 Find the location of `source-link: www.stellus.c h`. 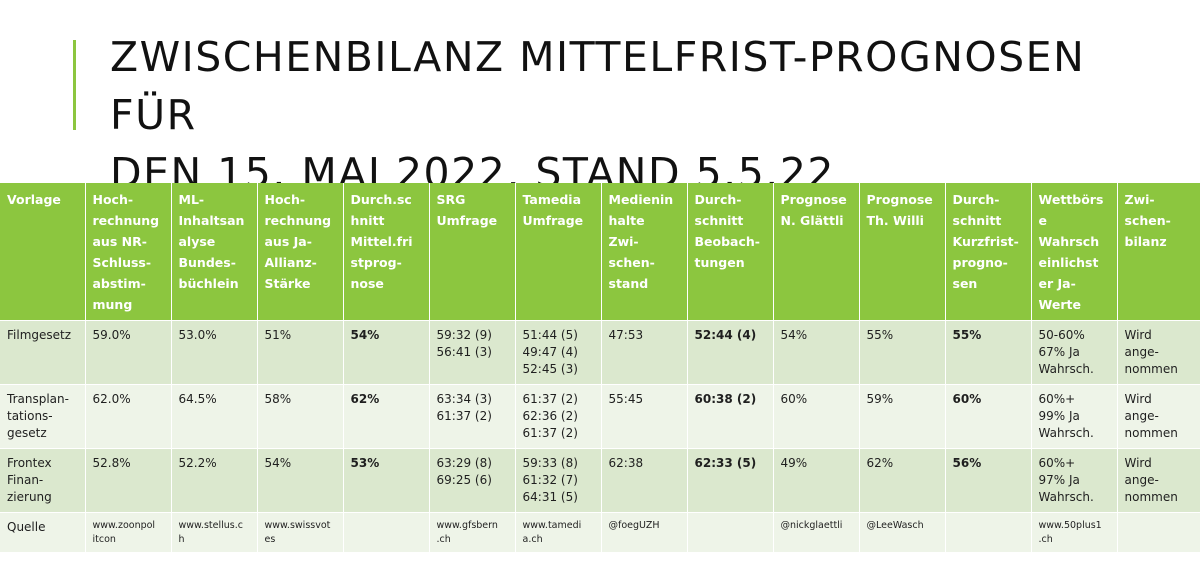

source-link: www.stellus.c h is located at coordinates (214, 532).